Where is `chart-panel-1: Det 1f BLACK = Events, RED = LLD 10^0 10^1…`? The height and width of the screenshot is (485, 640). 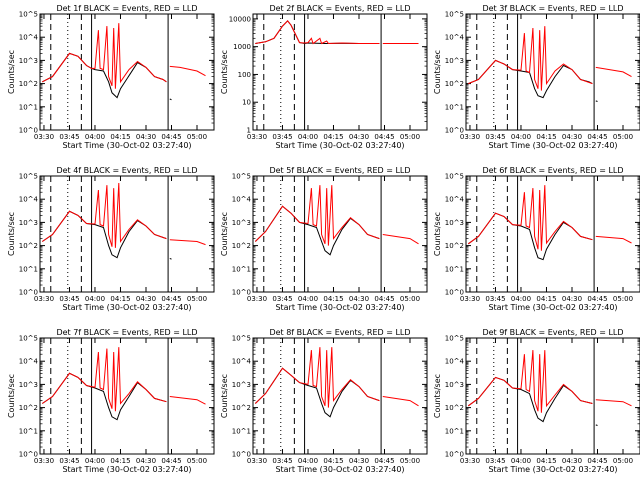 chart-panel-1: Det 1f BLACK = Events, RED = LLD 10^0 10^1… is located at coordinates (111, 77).